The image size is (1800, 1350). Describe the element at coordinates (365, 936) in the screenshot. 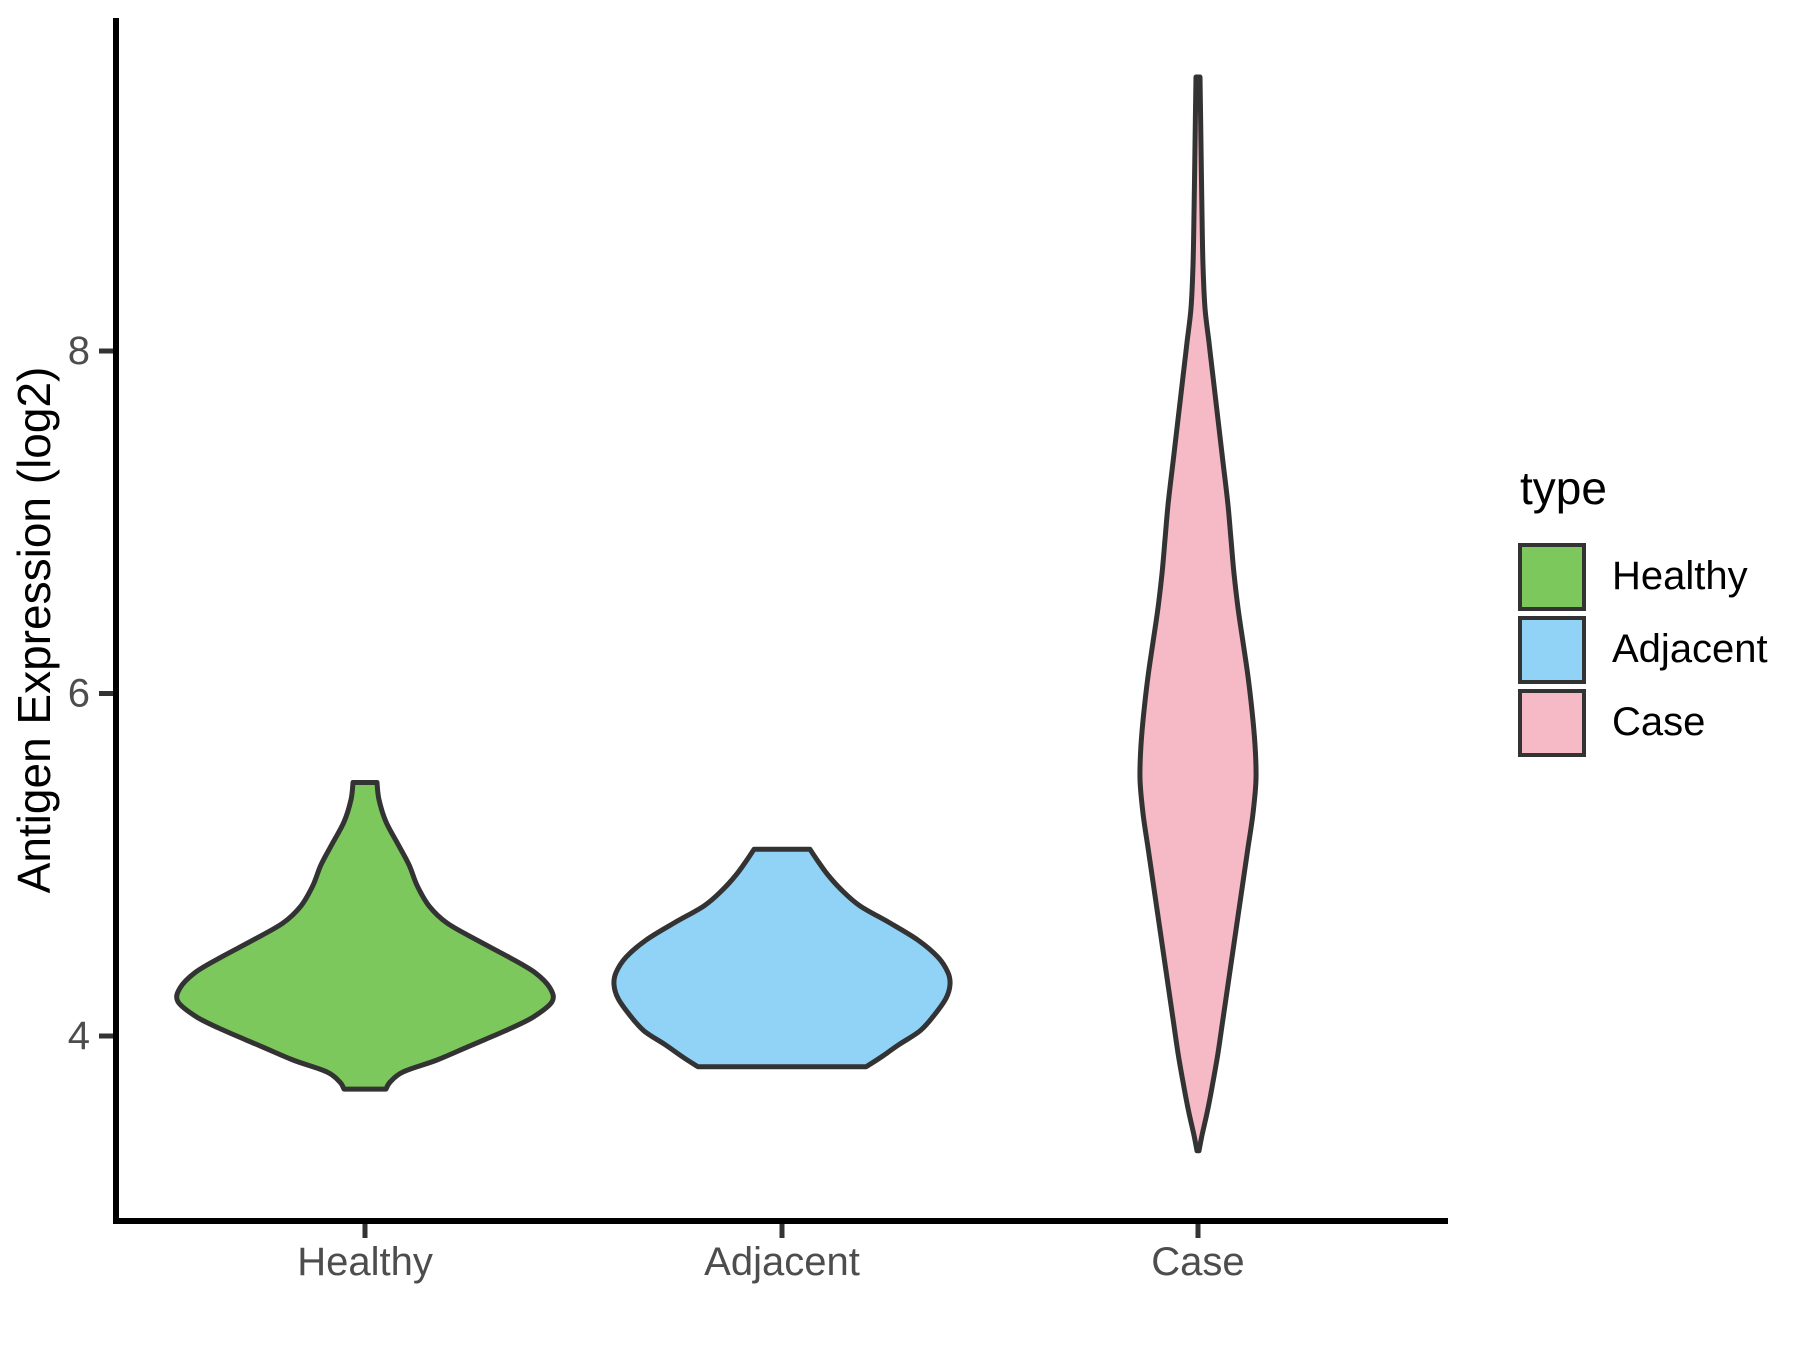

I see `violin-healthy` at that location.